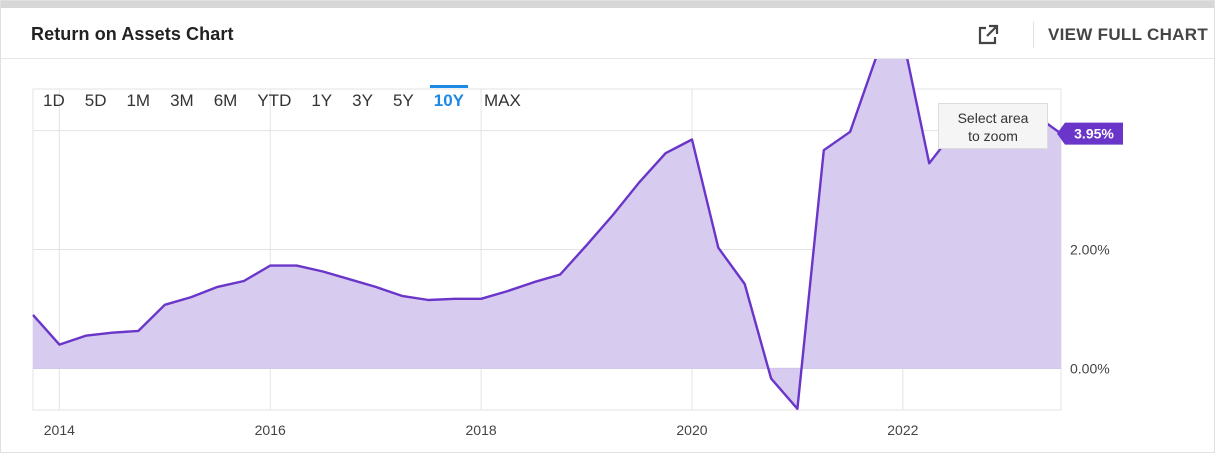 Image resolution: width=1215 pixels, height=457 pixels. Describe the element at coordinates (225, 100) in the screenshot. I see `range-6m: 6M` at that location.